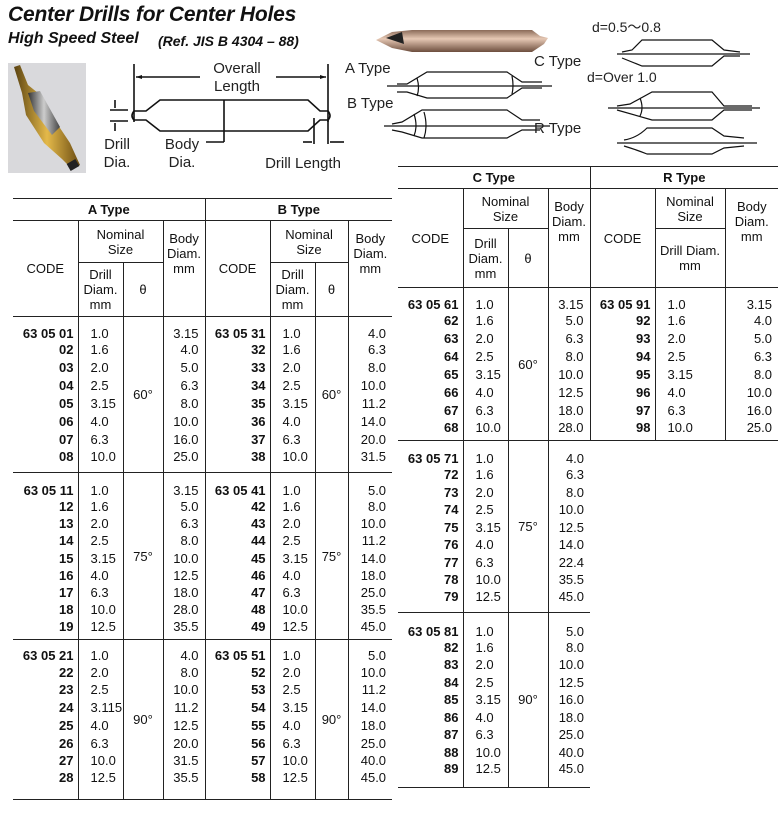 The height and width of the screenshot is (836, 782). What do you see at coordinates (684, 177) in the screenshot?
I see `section-title: R Type` at bounding box center [684, 177].